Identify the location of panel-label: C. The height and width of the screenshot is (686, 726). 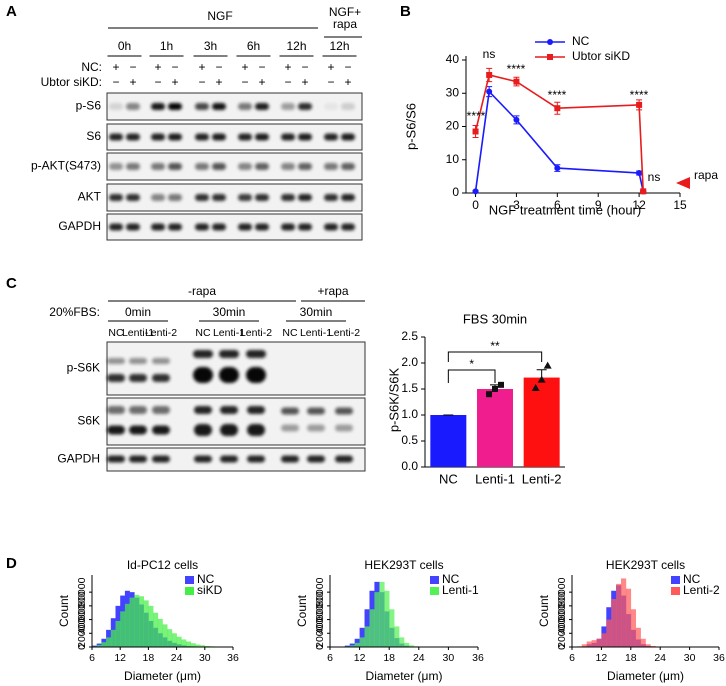
(11, 283).